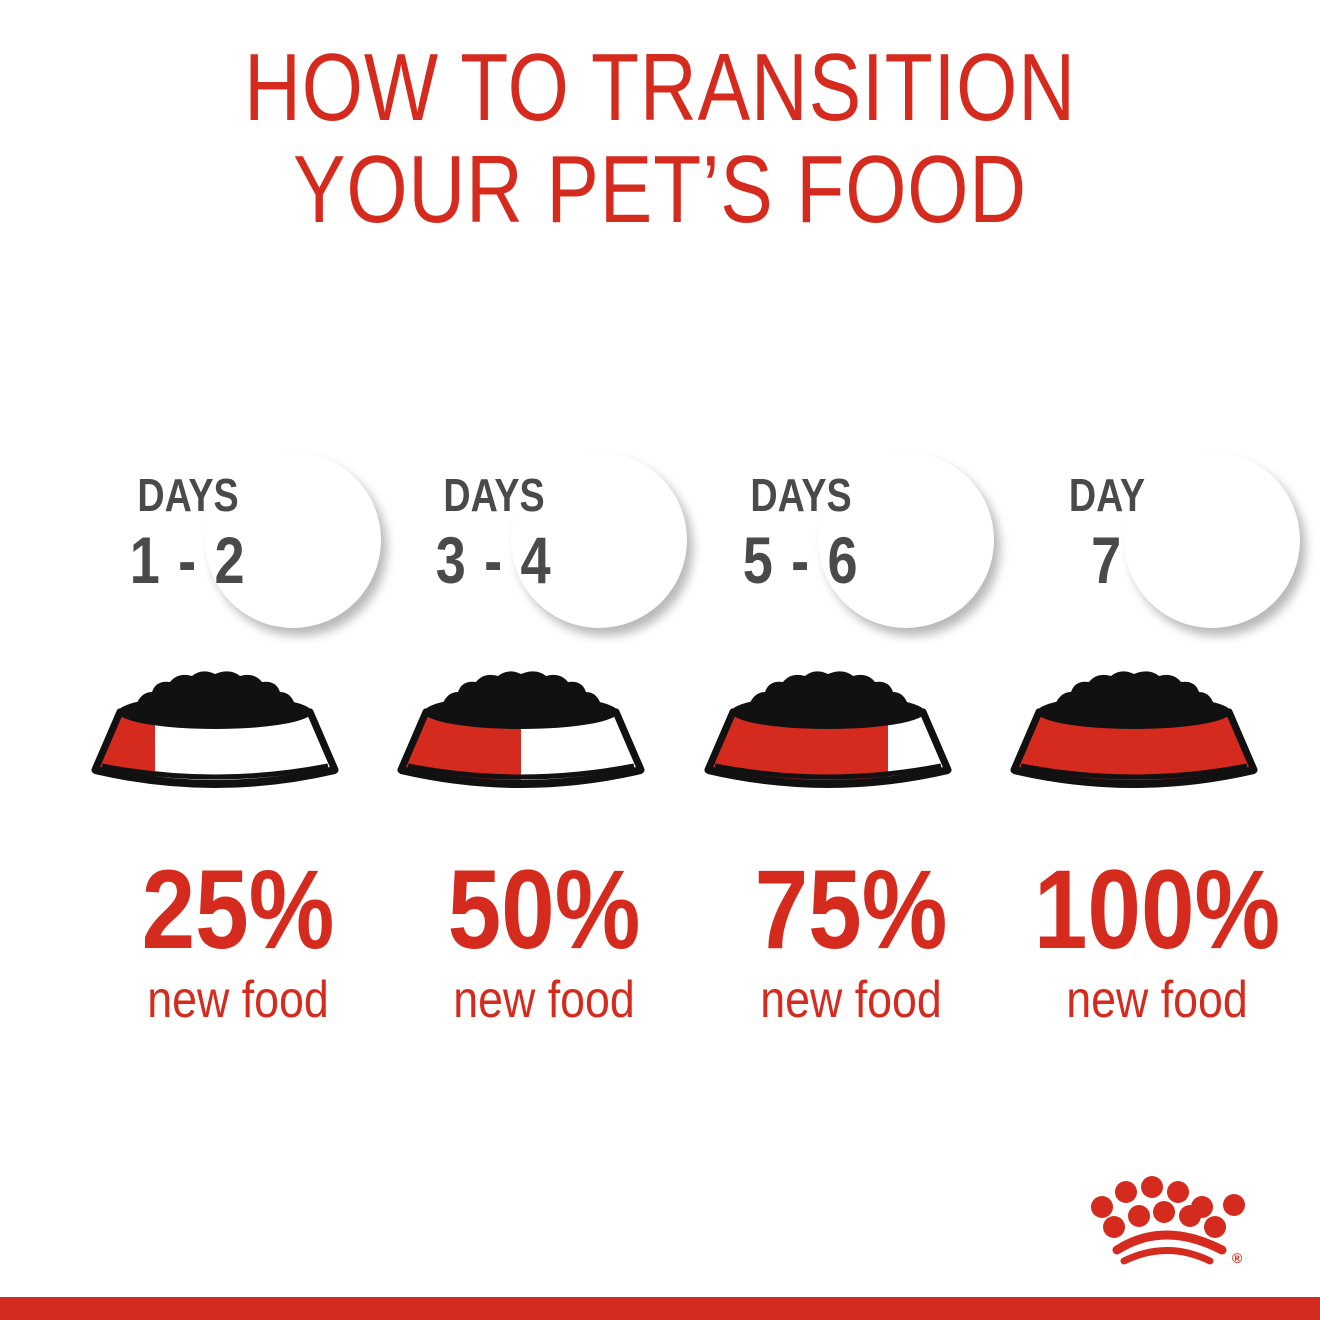 This screenshot has width=1320, height=1320. I want to click on percent-value: 100%, so click(1157, 909).